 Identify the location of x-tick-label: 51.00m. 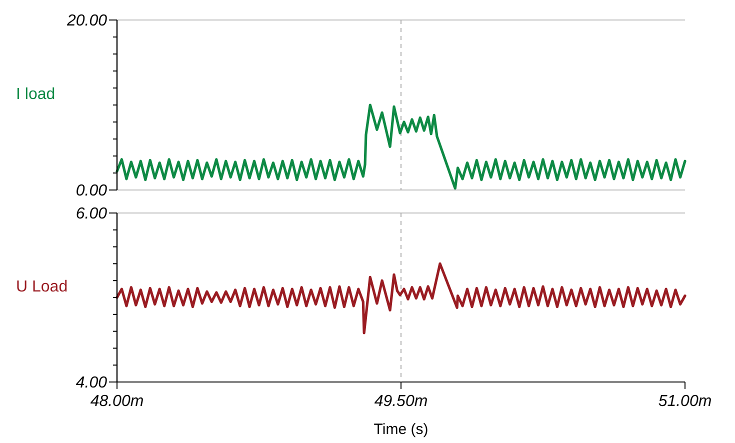
(685, 401).